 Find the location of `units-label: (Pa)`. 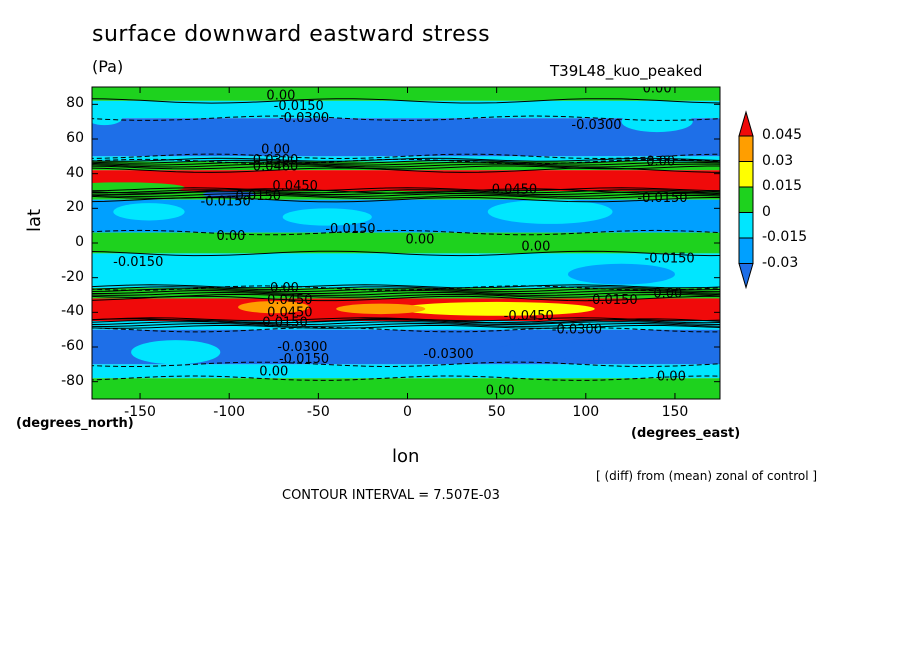

units-label: (Pa) is located at coordinates (108, 66).